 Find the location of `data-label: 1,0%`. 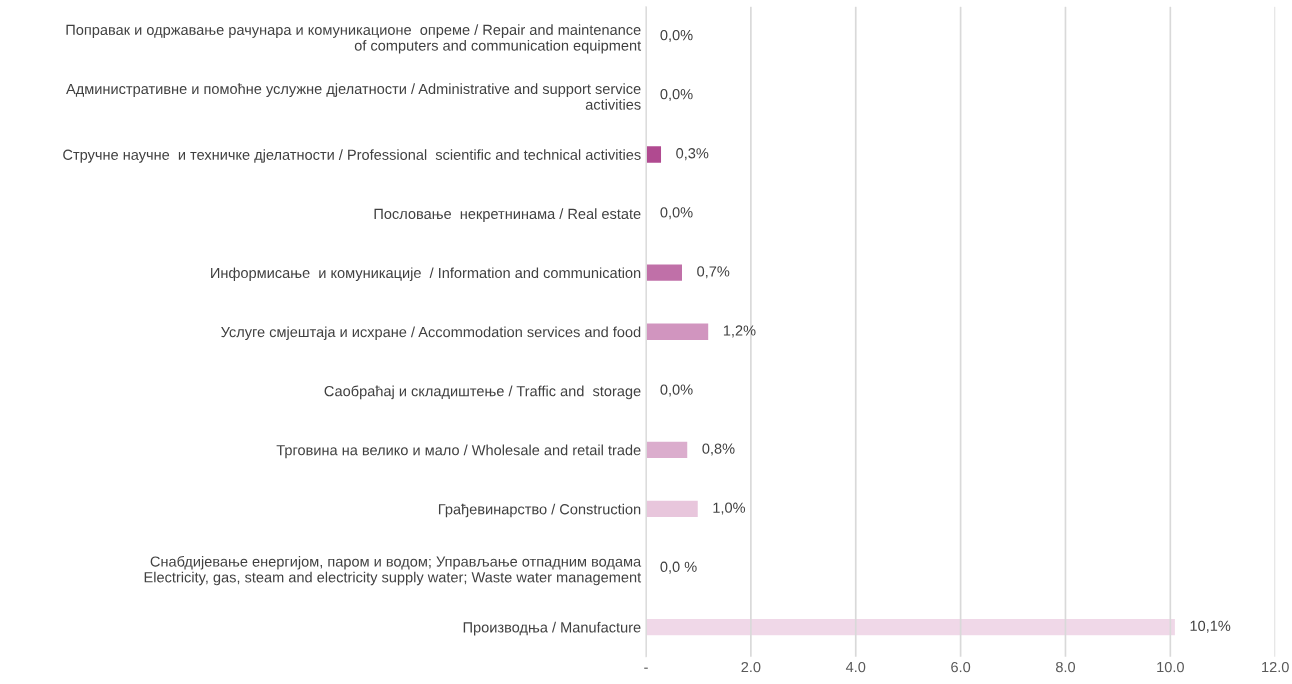

data-label: 1,0% is located at coordinates (729, 508).